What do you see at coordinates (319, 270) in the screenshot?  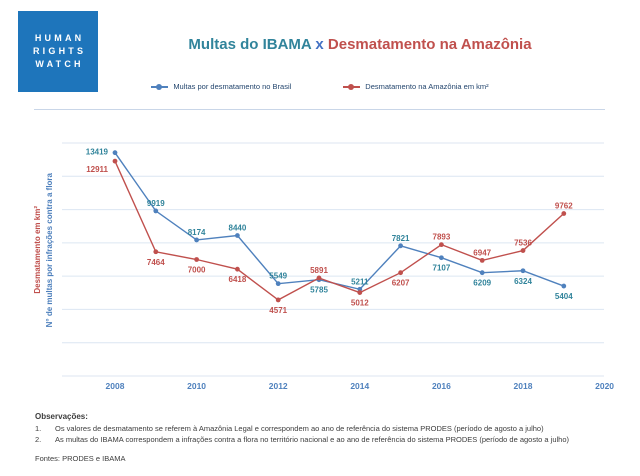 I see `data-label: 5891` at bounding box center [319, 270].